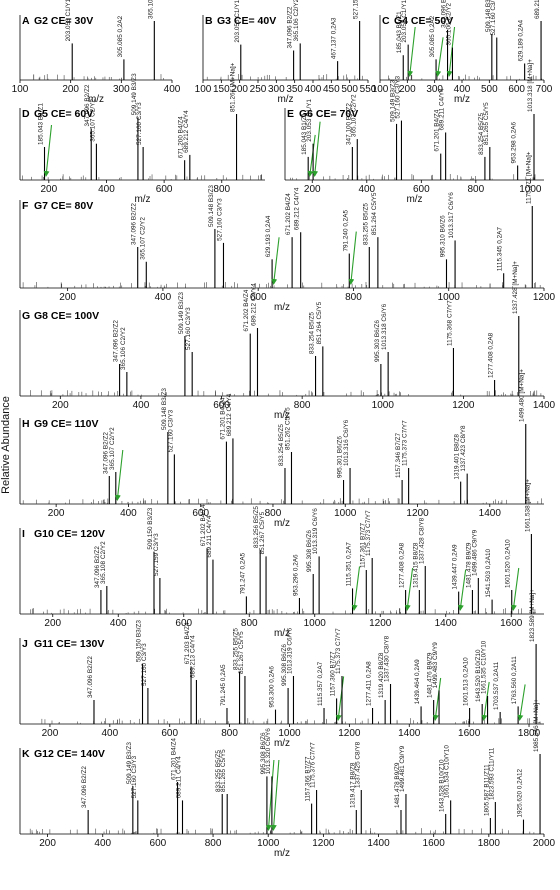 Image resolution: width=560 pixels, height=890 pixels. What do you see at coordinates (386, 21) in the screenshot?
I see `panel-letter: C` at bounding box center [386, 21].